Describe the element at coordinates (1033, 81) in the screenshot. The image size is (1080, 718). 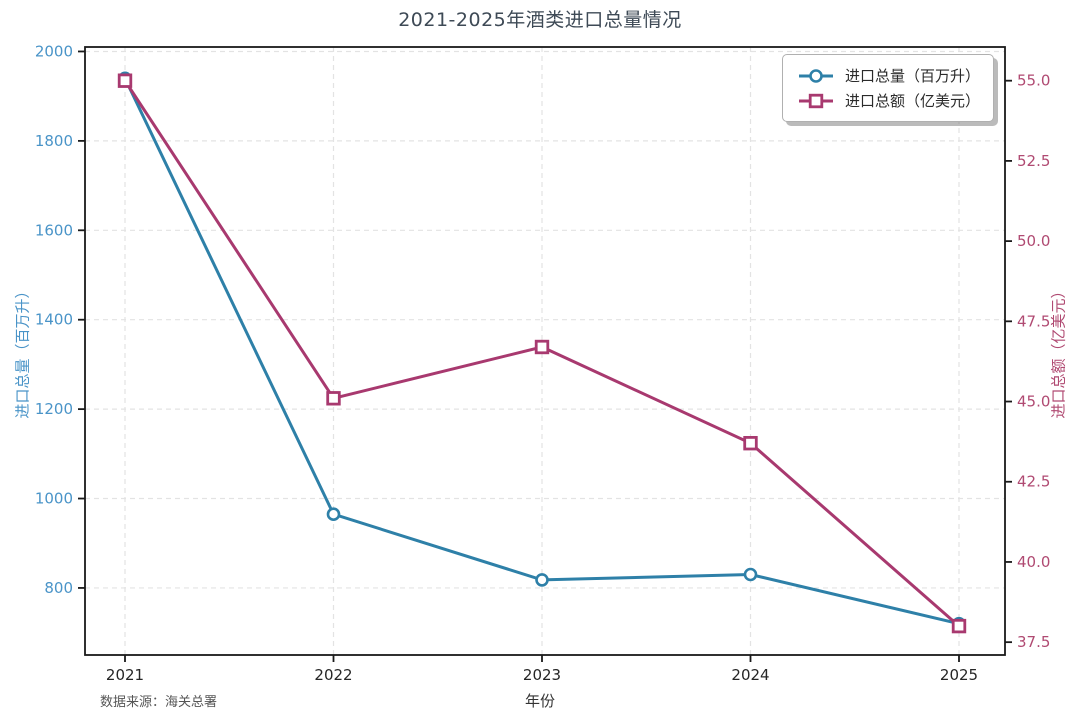
I see `right-tick-label: 55.0` at that location.